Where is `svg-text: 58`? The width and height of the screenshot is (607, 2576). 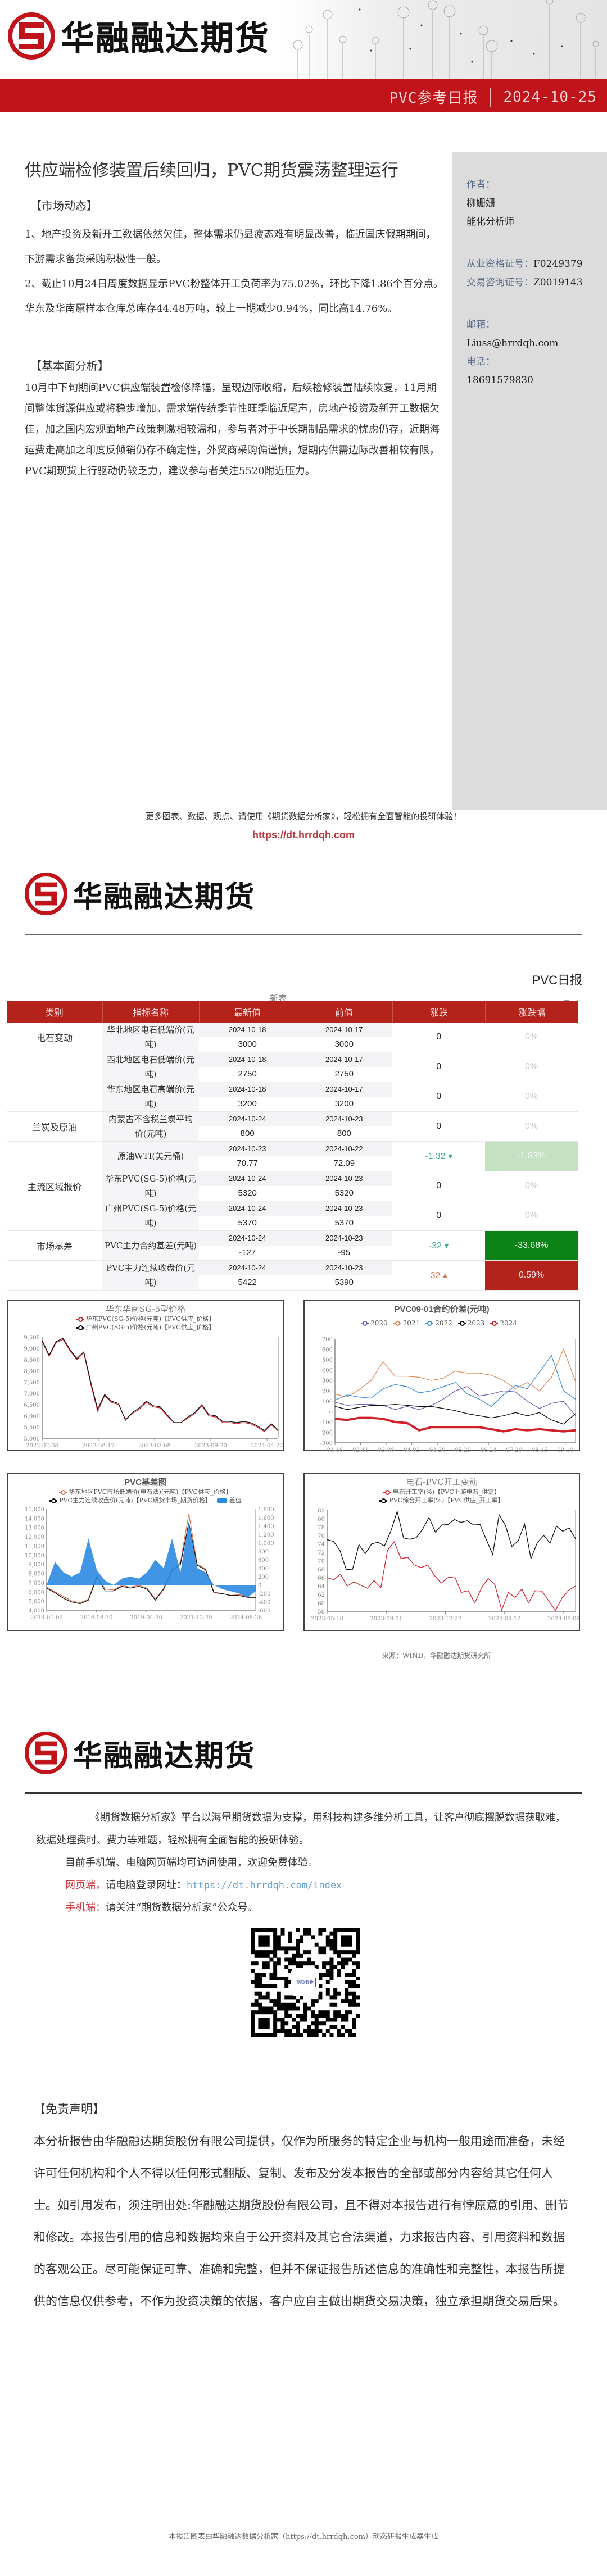 svg-text: 58 is located at coordinates (321, 1612).